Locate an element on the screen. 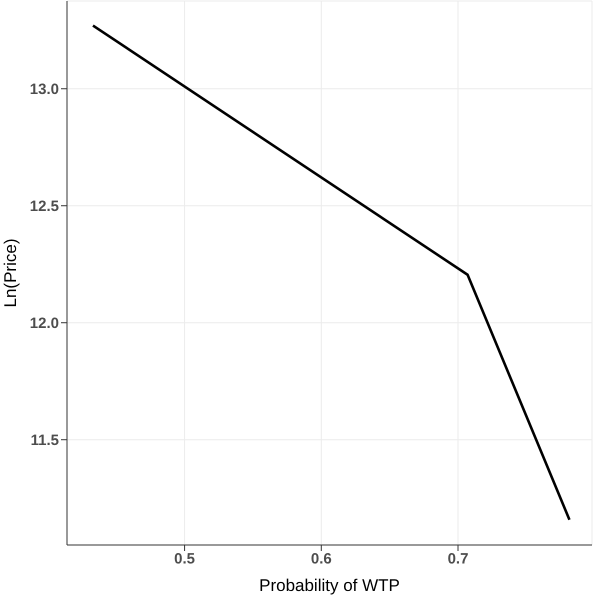 This screenshot has width=594, height=595. x-axis-title: Probability of WTP is located at coordinates (329, 585).